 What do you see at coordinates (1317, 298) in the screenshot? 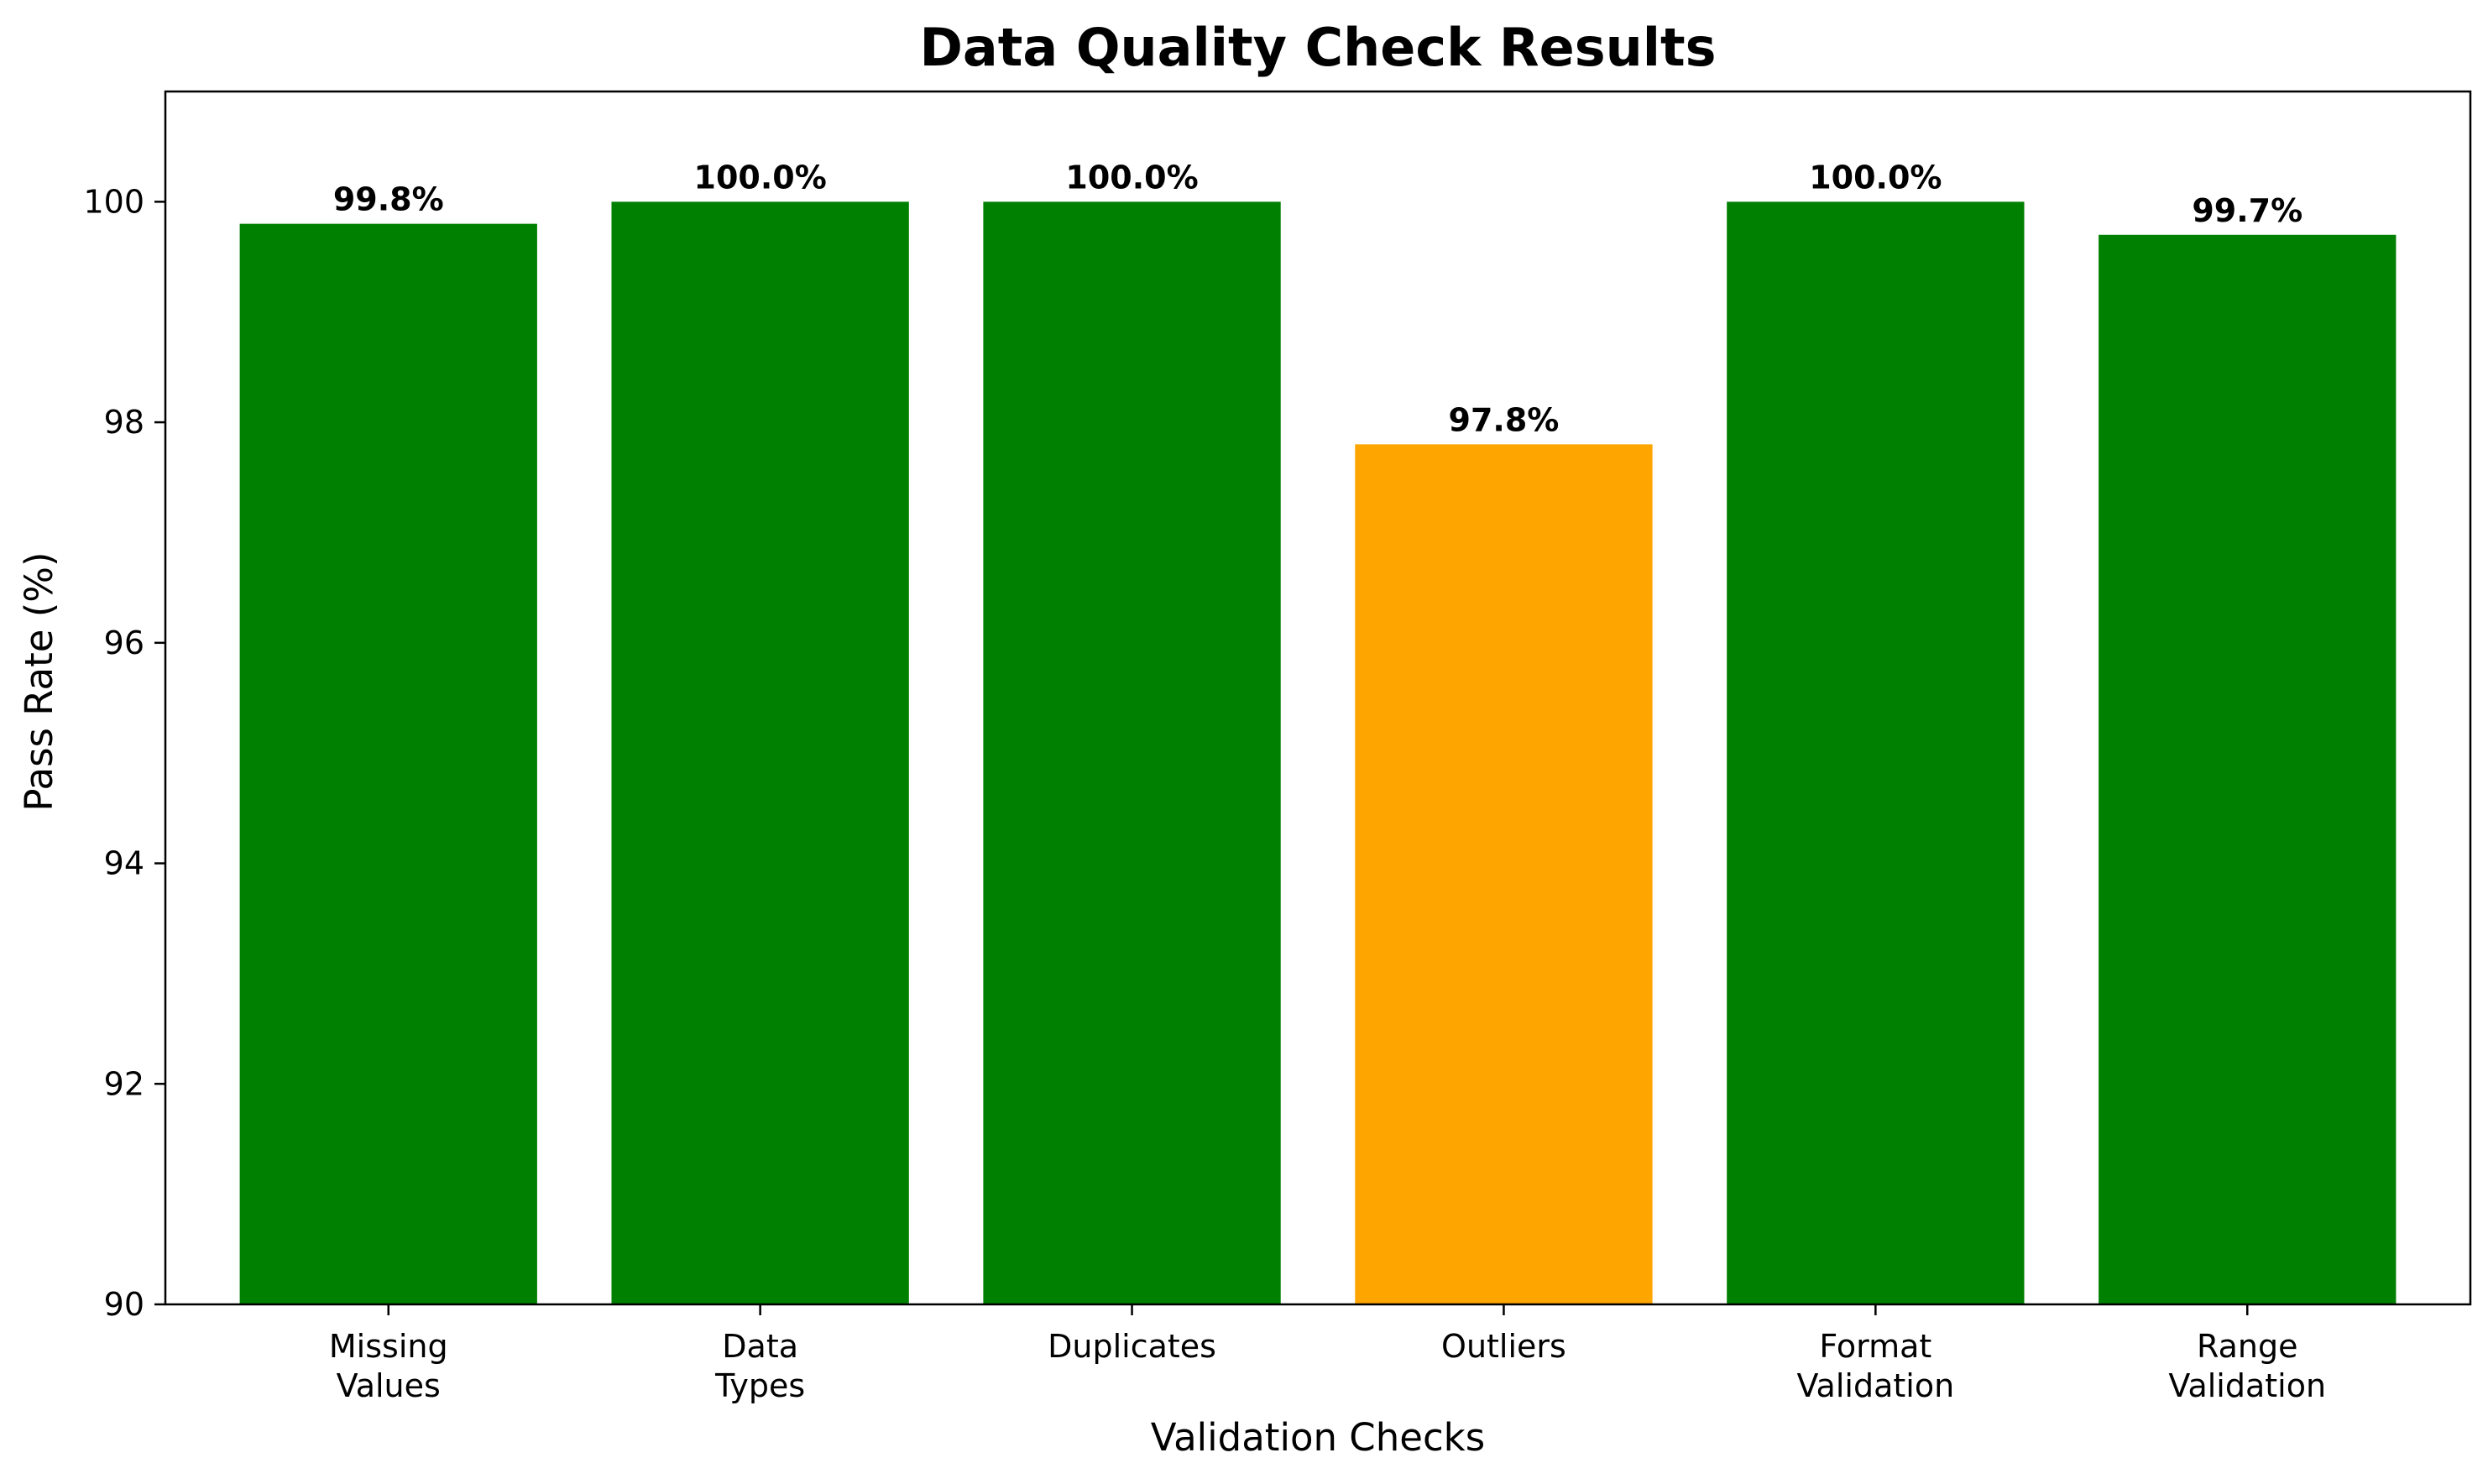
I see `value-labels-layer: 99.8% 100.0% 100.0% 97.8% 100.0% 99.7%` at bounding box center [1317, 298].